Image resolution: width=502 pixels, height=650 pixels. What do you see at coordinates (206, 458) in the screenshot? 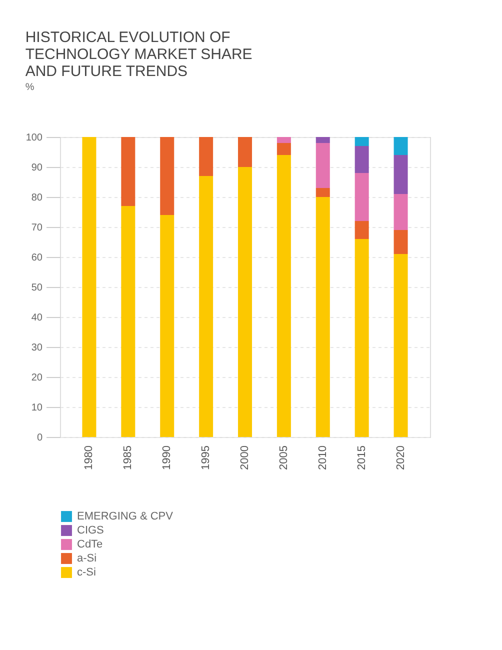
I see `x-tick-label: 1995` at bounding box center [206, 458].